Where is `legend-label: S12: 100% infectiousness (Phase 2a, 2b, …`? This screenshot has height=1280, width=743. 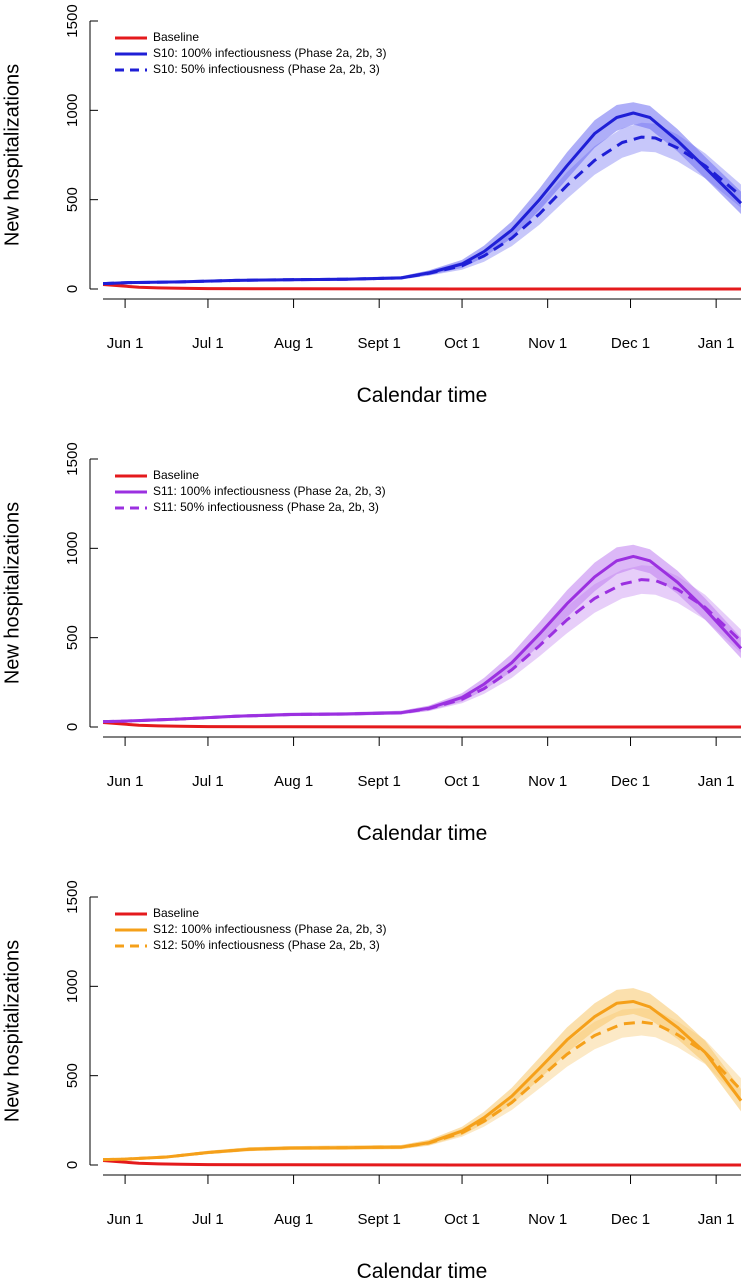
legend-label: S12: 100% infectiousness (Phase 2a, 2b, … is located at coordinates (269, 929).